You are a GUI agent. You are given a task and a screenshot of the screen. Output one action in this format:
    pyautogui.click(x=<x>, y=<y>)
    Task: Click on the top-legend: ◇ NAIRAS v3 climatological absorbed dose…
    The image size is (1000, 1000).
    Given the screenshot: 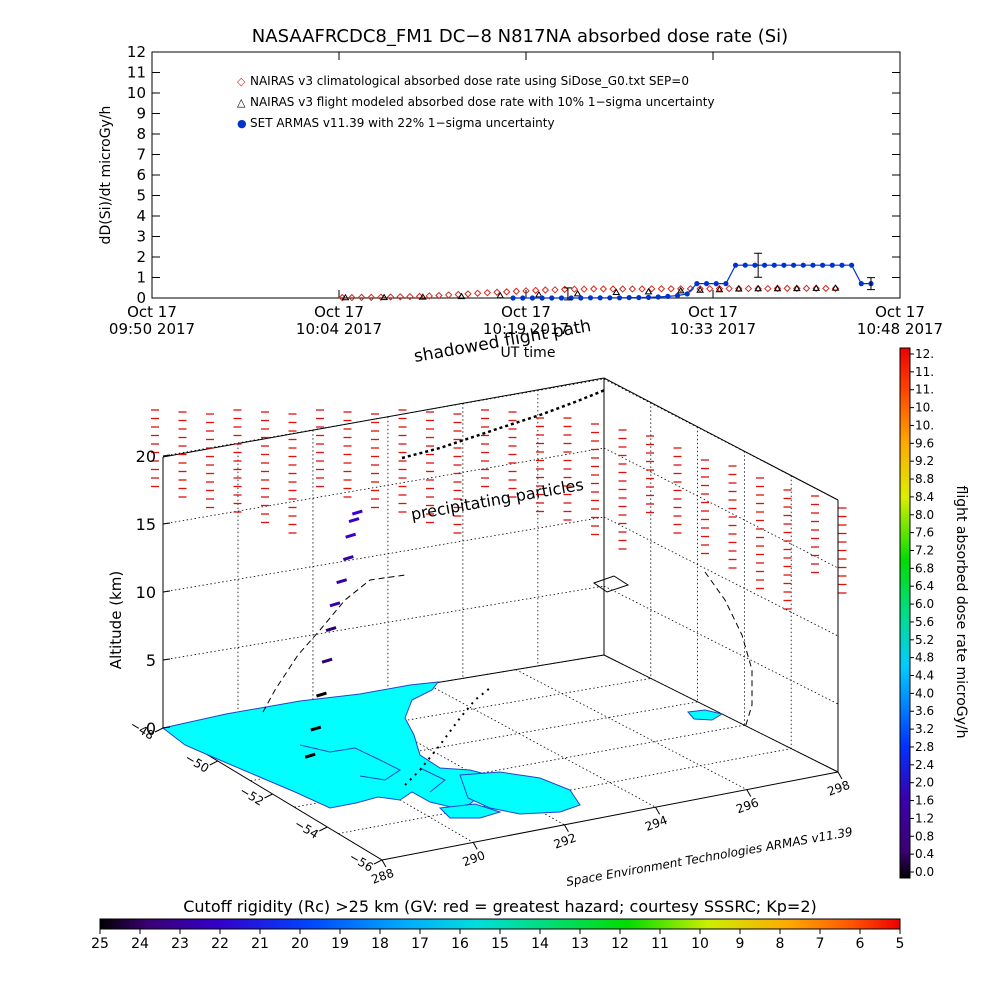 What is the action you would take?
    pyautogui.click(x=476, y=102)
    